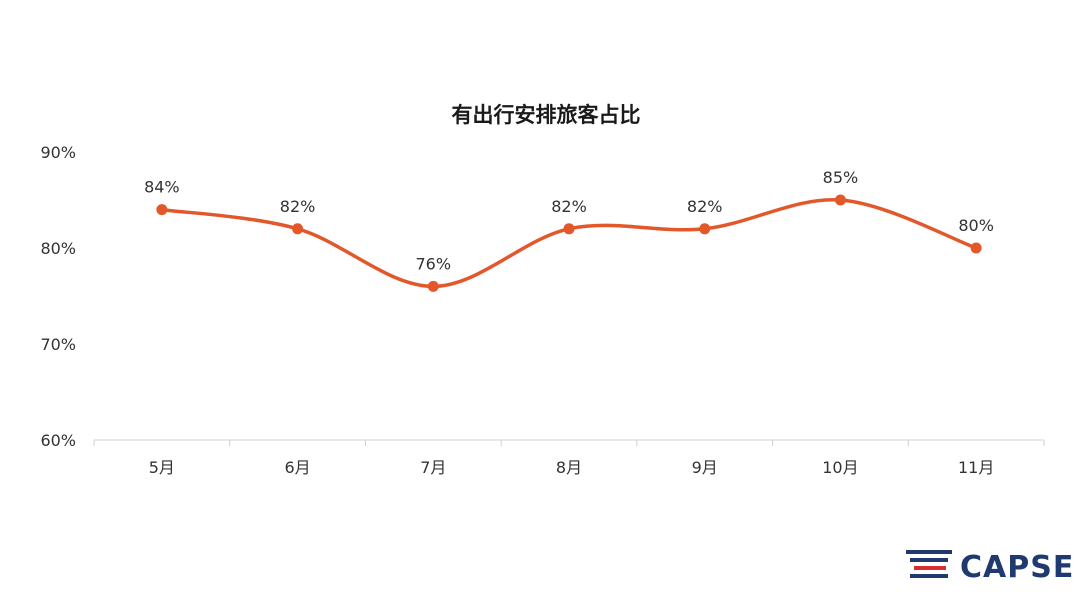  I want to click on x-axis: 5月 6月 7月 8月 9月 10月 11月, so click(569, 458).